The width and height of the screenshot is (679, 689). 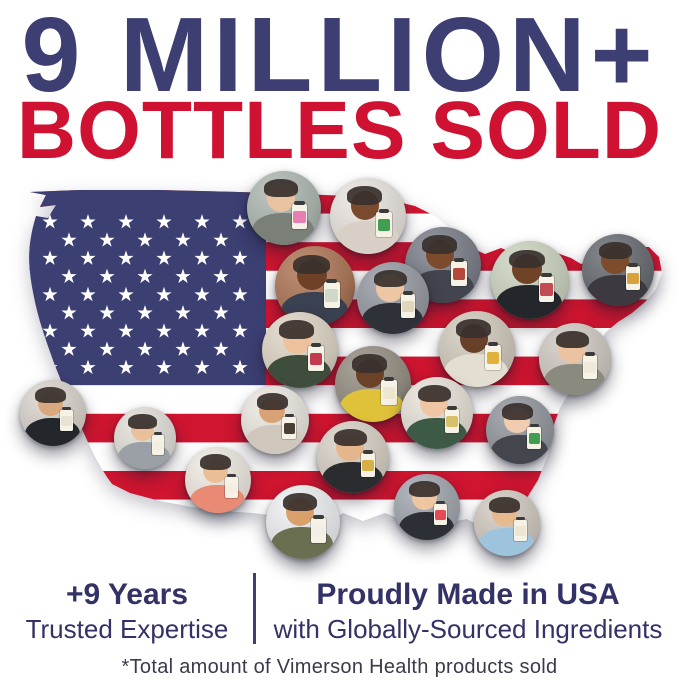 What do you see at coordinates (254, 608) in the screenshot?
I see `vertical-divider` at bounding box center [254, 608].